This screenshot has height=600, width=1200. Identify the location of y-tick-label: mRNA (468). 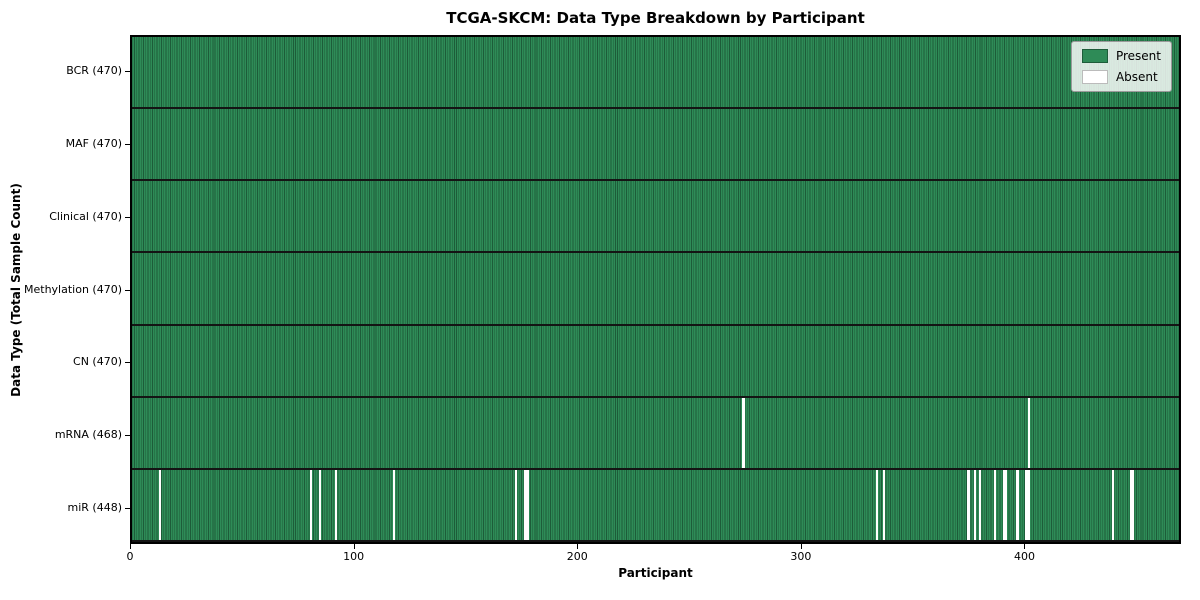
(88, 434).